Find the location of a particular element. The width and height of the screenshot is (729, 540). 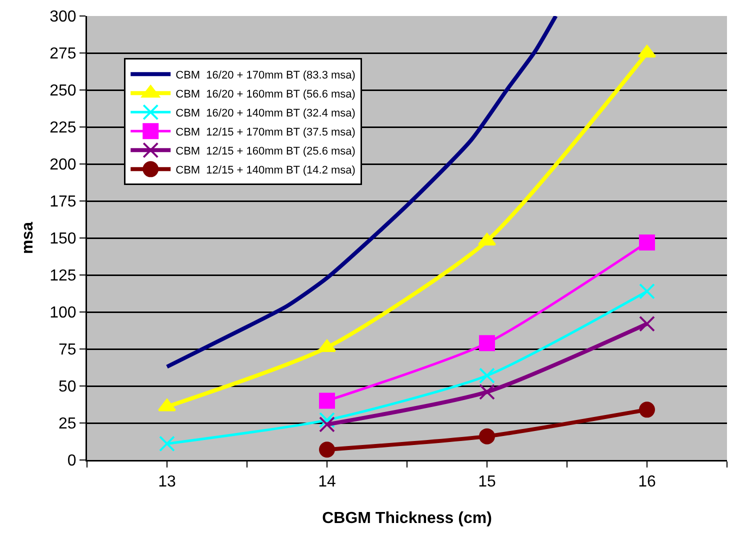

legend-label: CBM 16/20 + 160mm BT (56.6 msa) is located at coordinates (266, 94).